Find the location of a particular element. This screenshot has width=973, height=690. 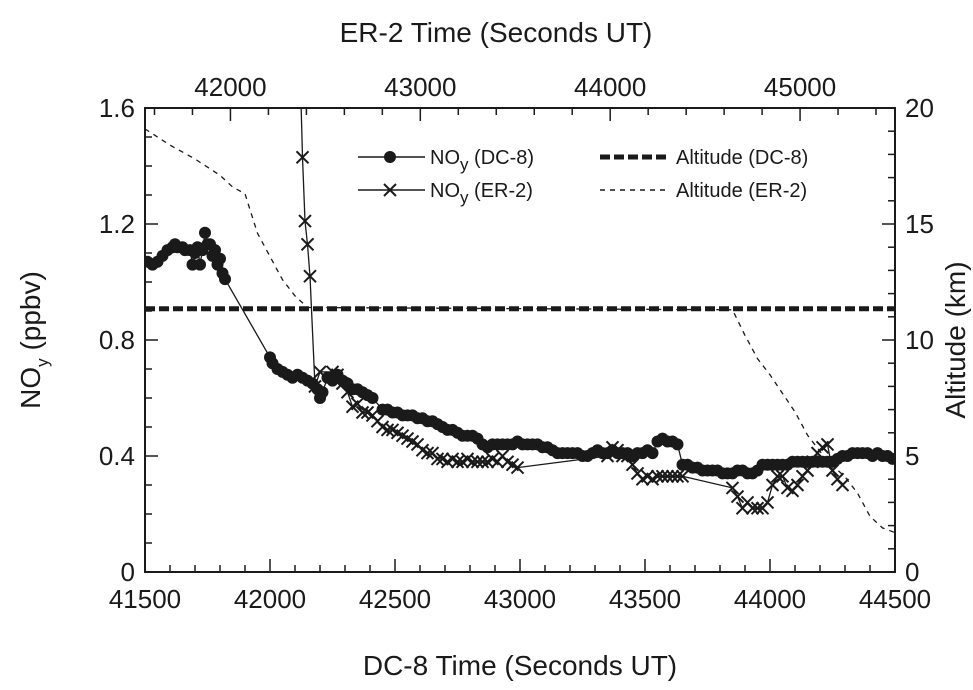

legend-marker-noy-dc8 is located at coordinates (390, 157).